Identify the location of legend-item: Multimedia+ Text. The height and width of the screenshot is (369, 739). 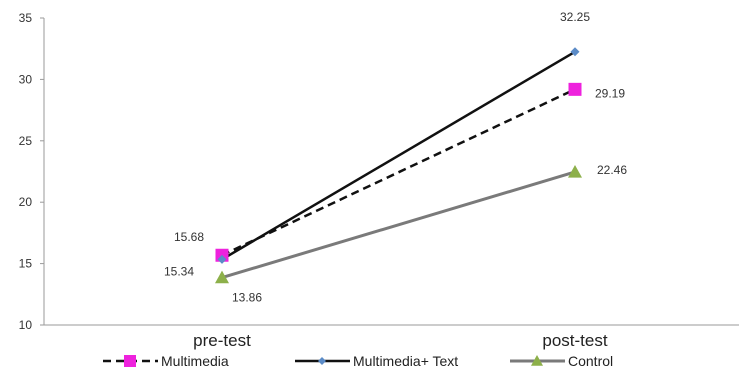
(376, 361).